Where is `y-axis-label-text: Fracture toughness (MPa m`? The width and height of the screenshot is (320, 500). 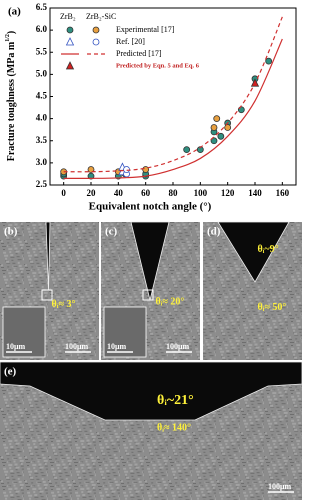 y-axis-label-text: Fracture toughness (MPa m is located at coordinates (11, 101).